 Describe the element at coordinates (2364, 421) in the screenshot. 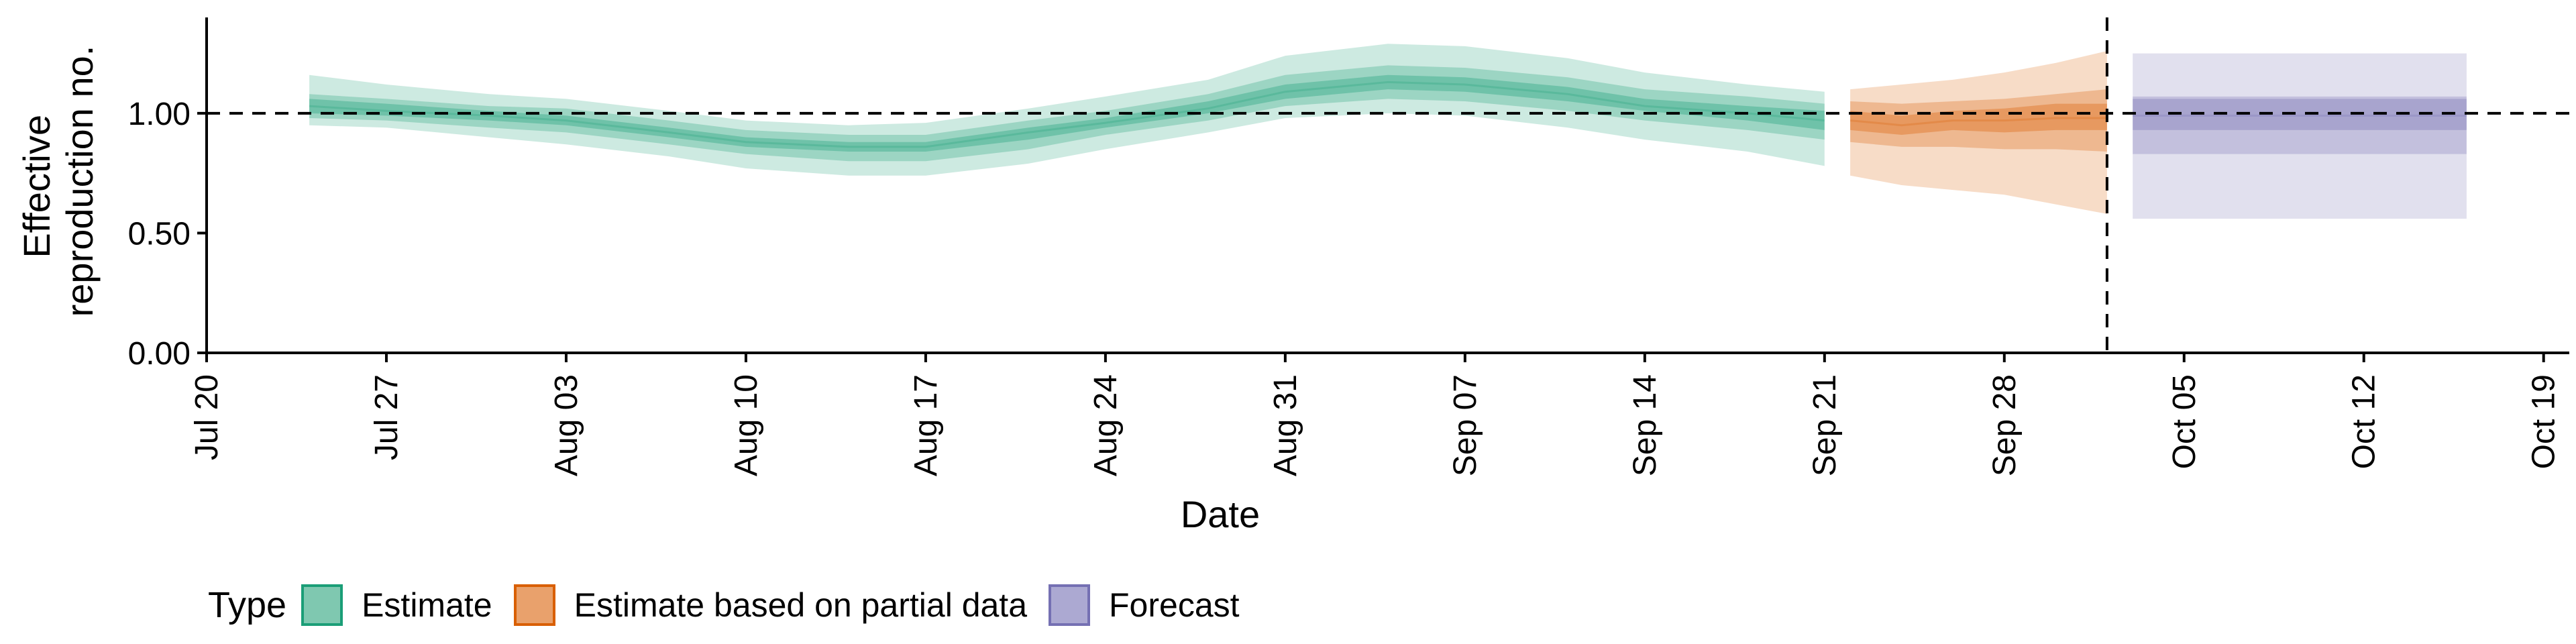

I see `x-tick-label: Oct 12` at that location.